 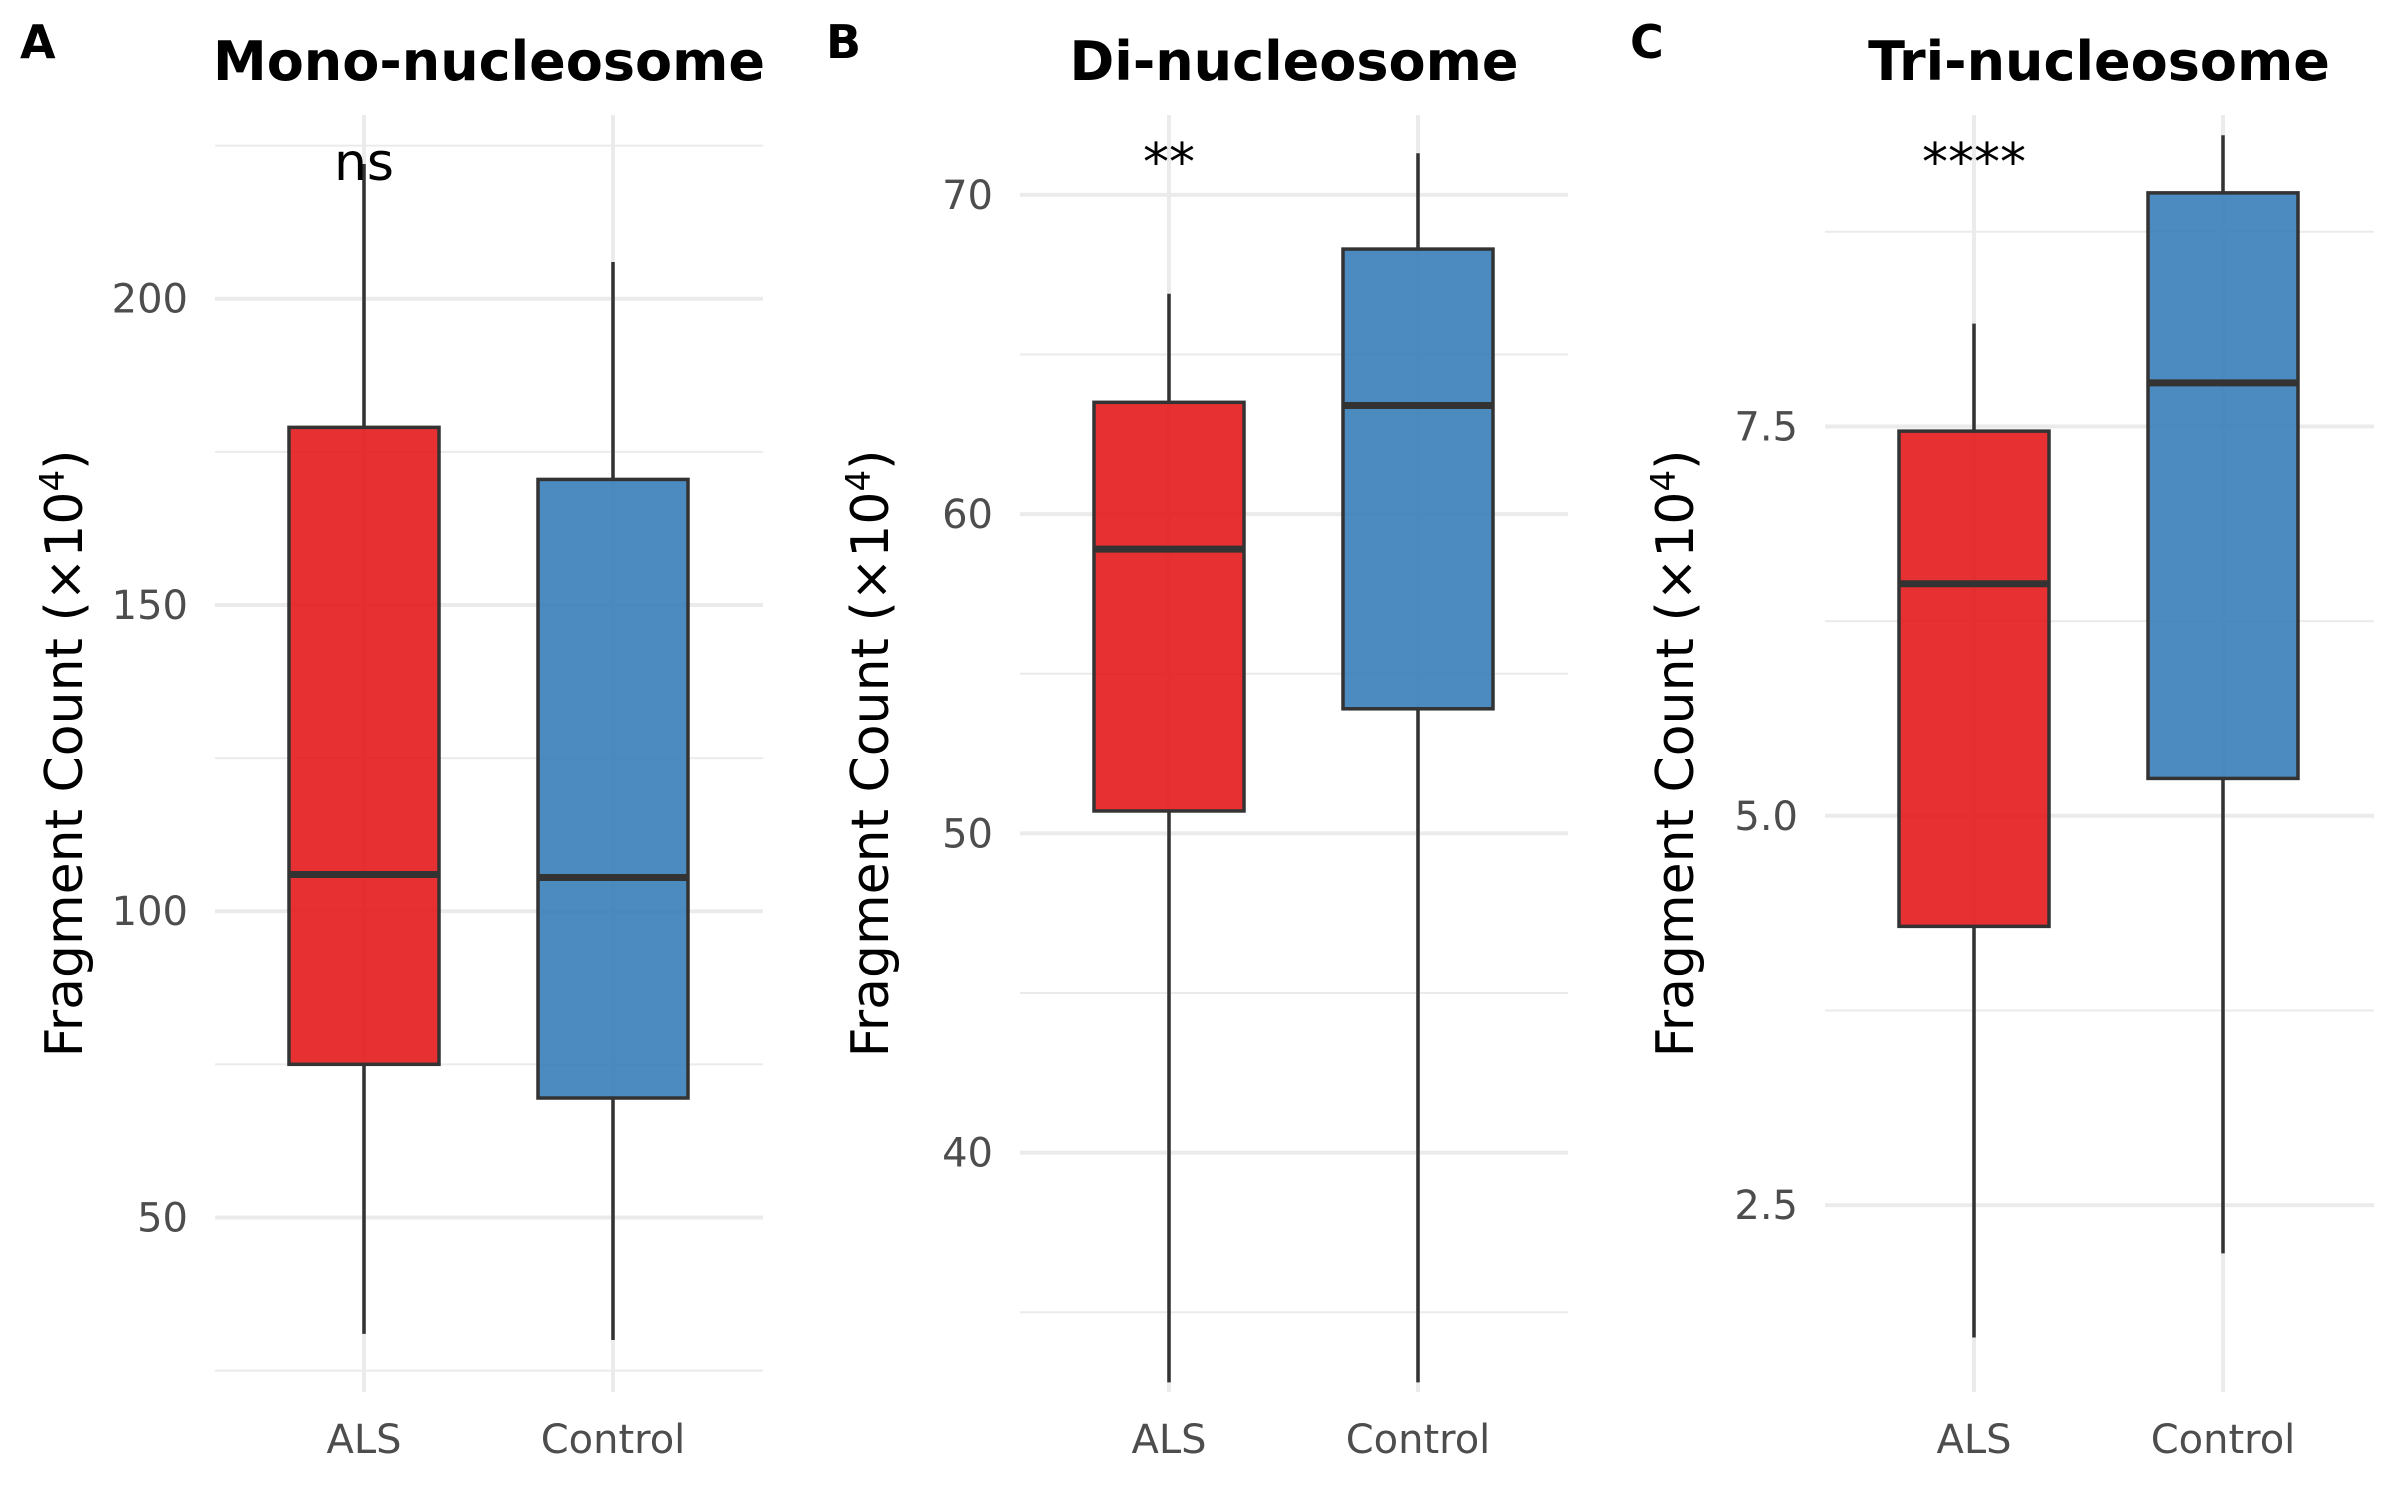 I want to click on y-tick-label: 60, so click(x=967, y=515).